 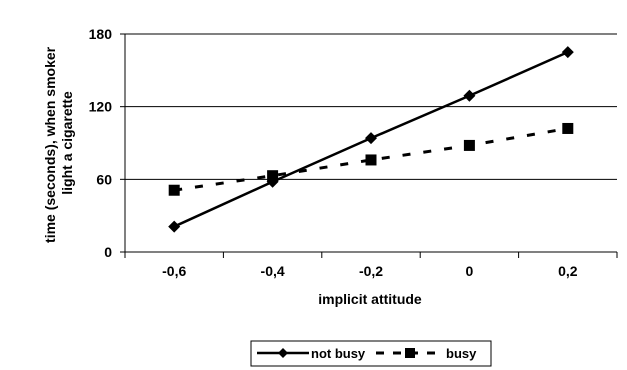 I want to click on legend-label-busy: busy, so click(x=461, y=353).